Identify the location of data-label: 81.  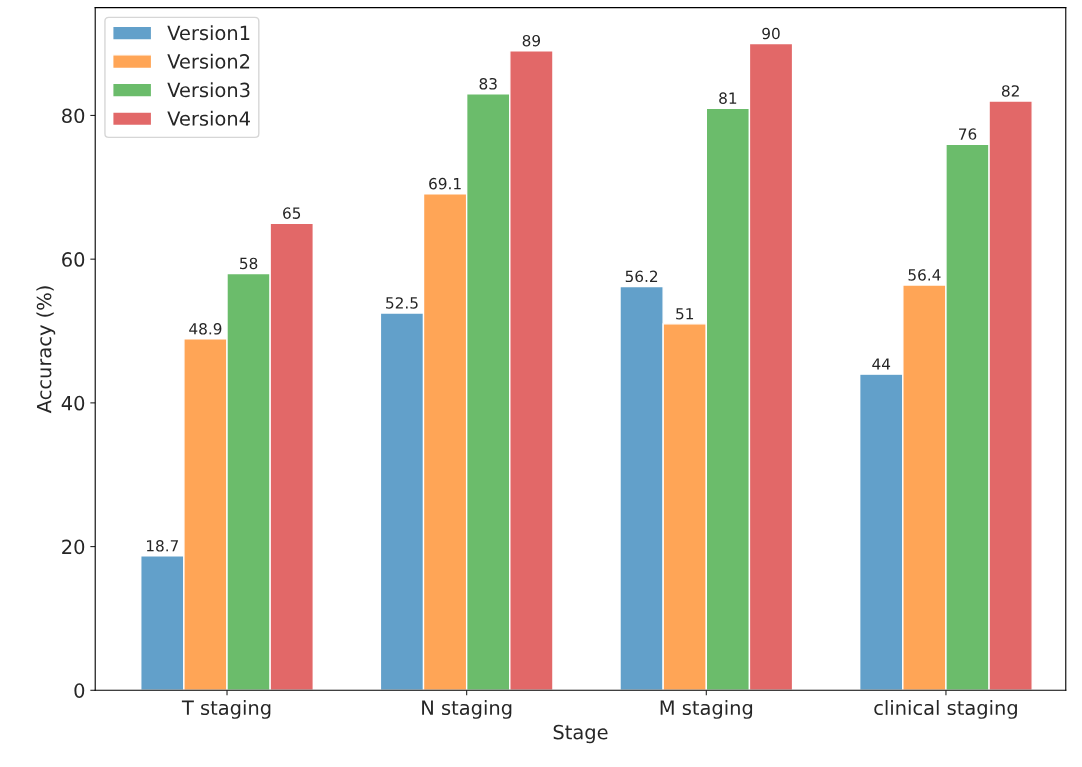
(728, 98).